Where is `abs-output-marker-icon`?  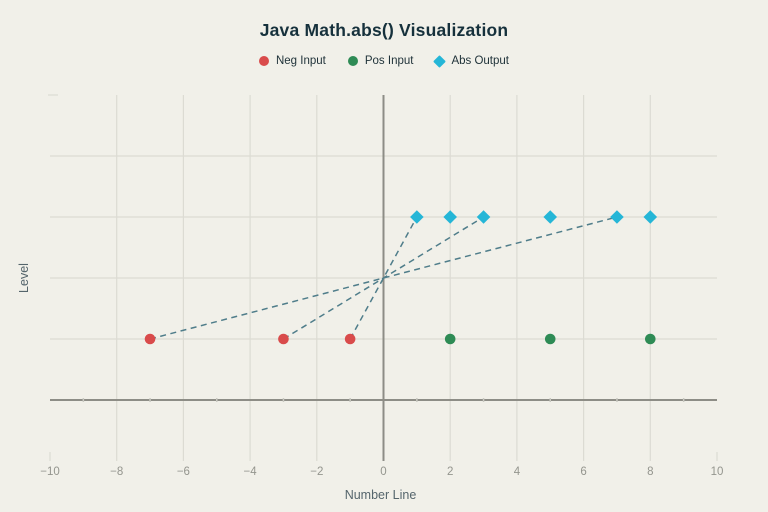
abs-output-marker-icon is located at coordinates (440, 61).